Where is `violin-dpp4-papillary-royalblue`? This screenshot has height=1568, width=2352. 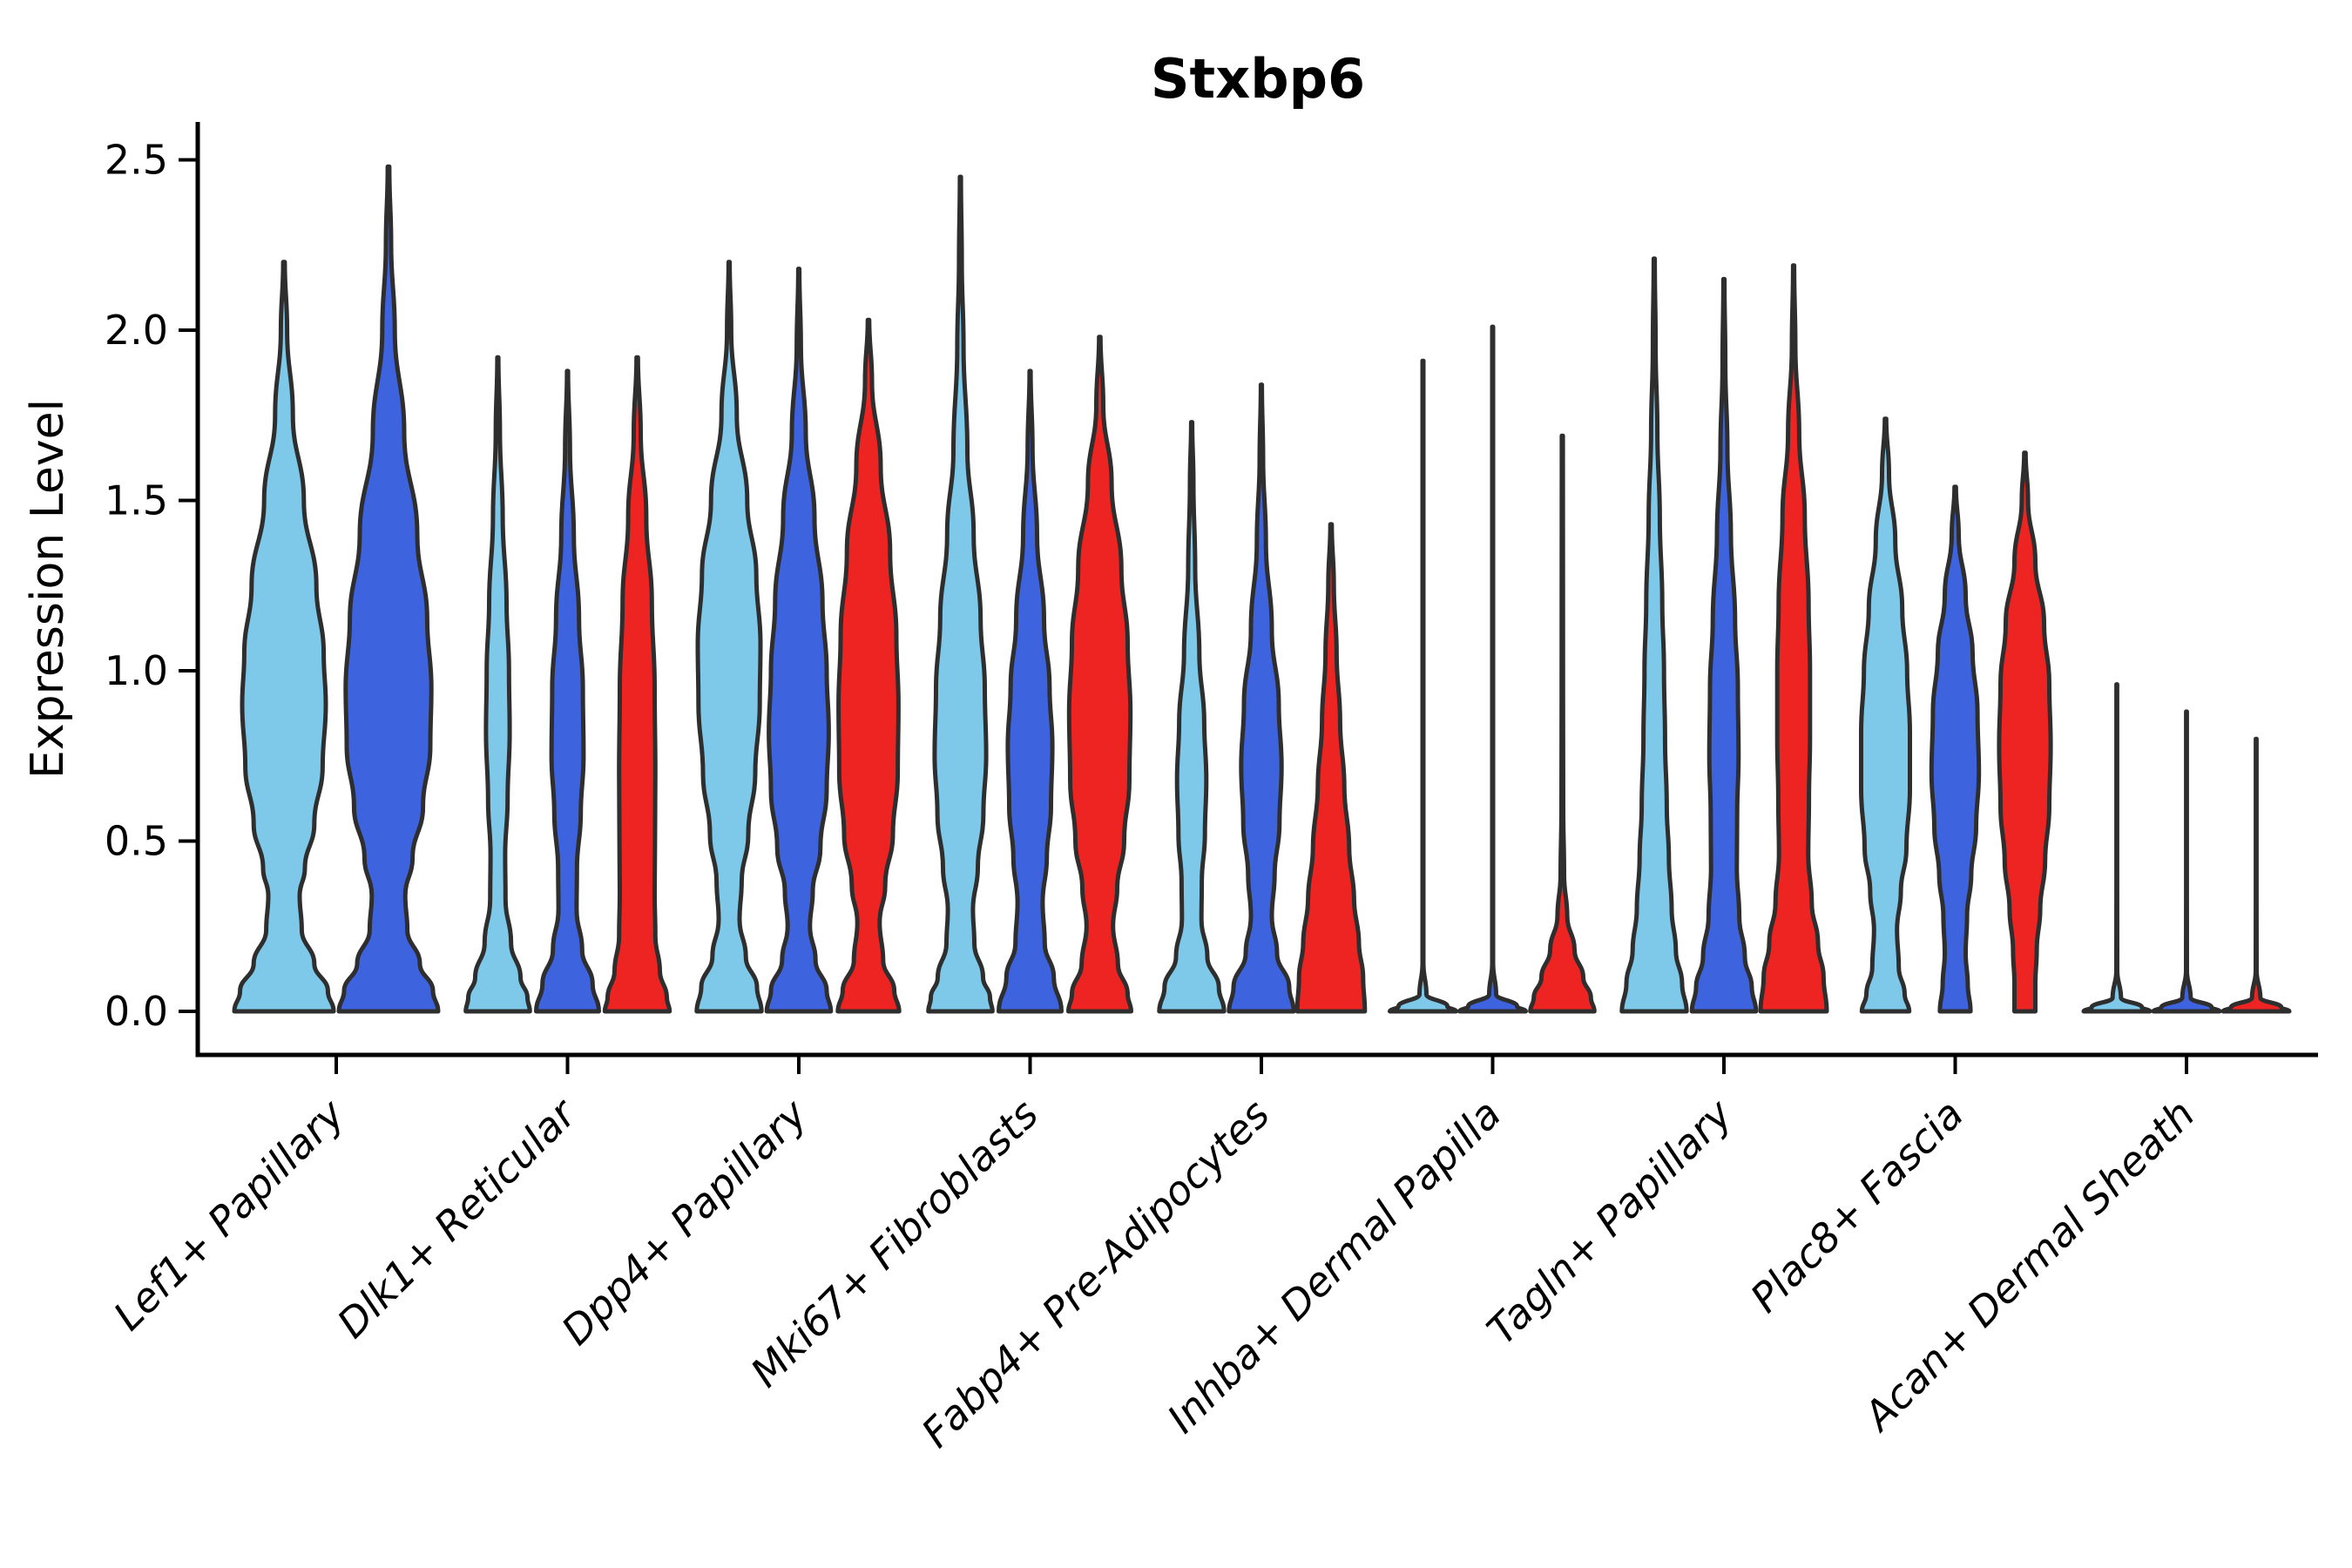
violin-dpp4-papillary-royalblue is located at coordinates (799, 640).